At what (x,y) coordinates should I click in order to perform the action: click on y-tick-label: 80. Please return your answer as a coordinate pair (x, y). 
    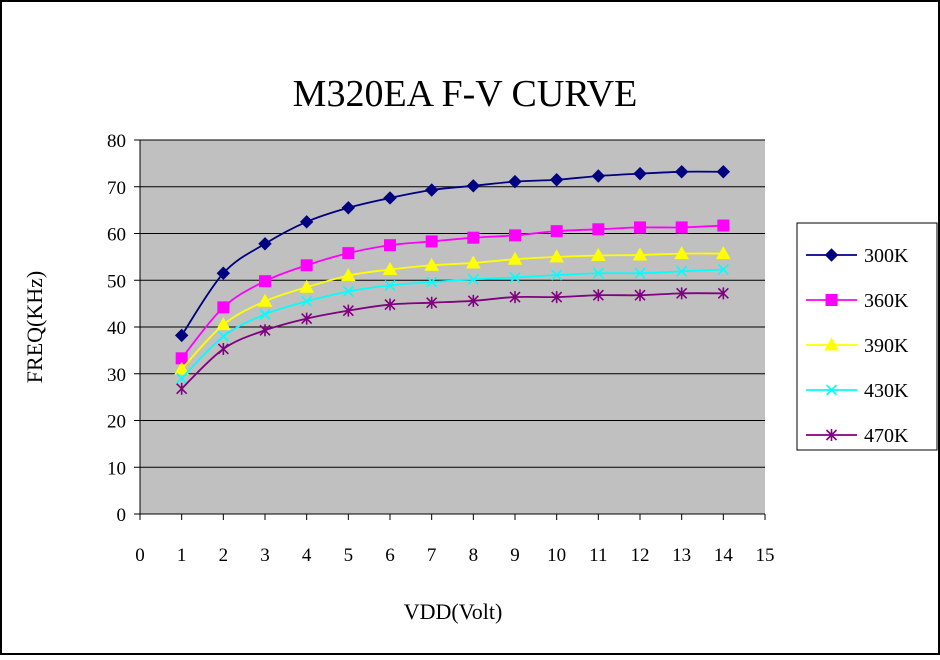
    Looking at the image, I should click on (116, 141).